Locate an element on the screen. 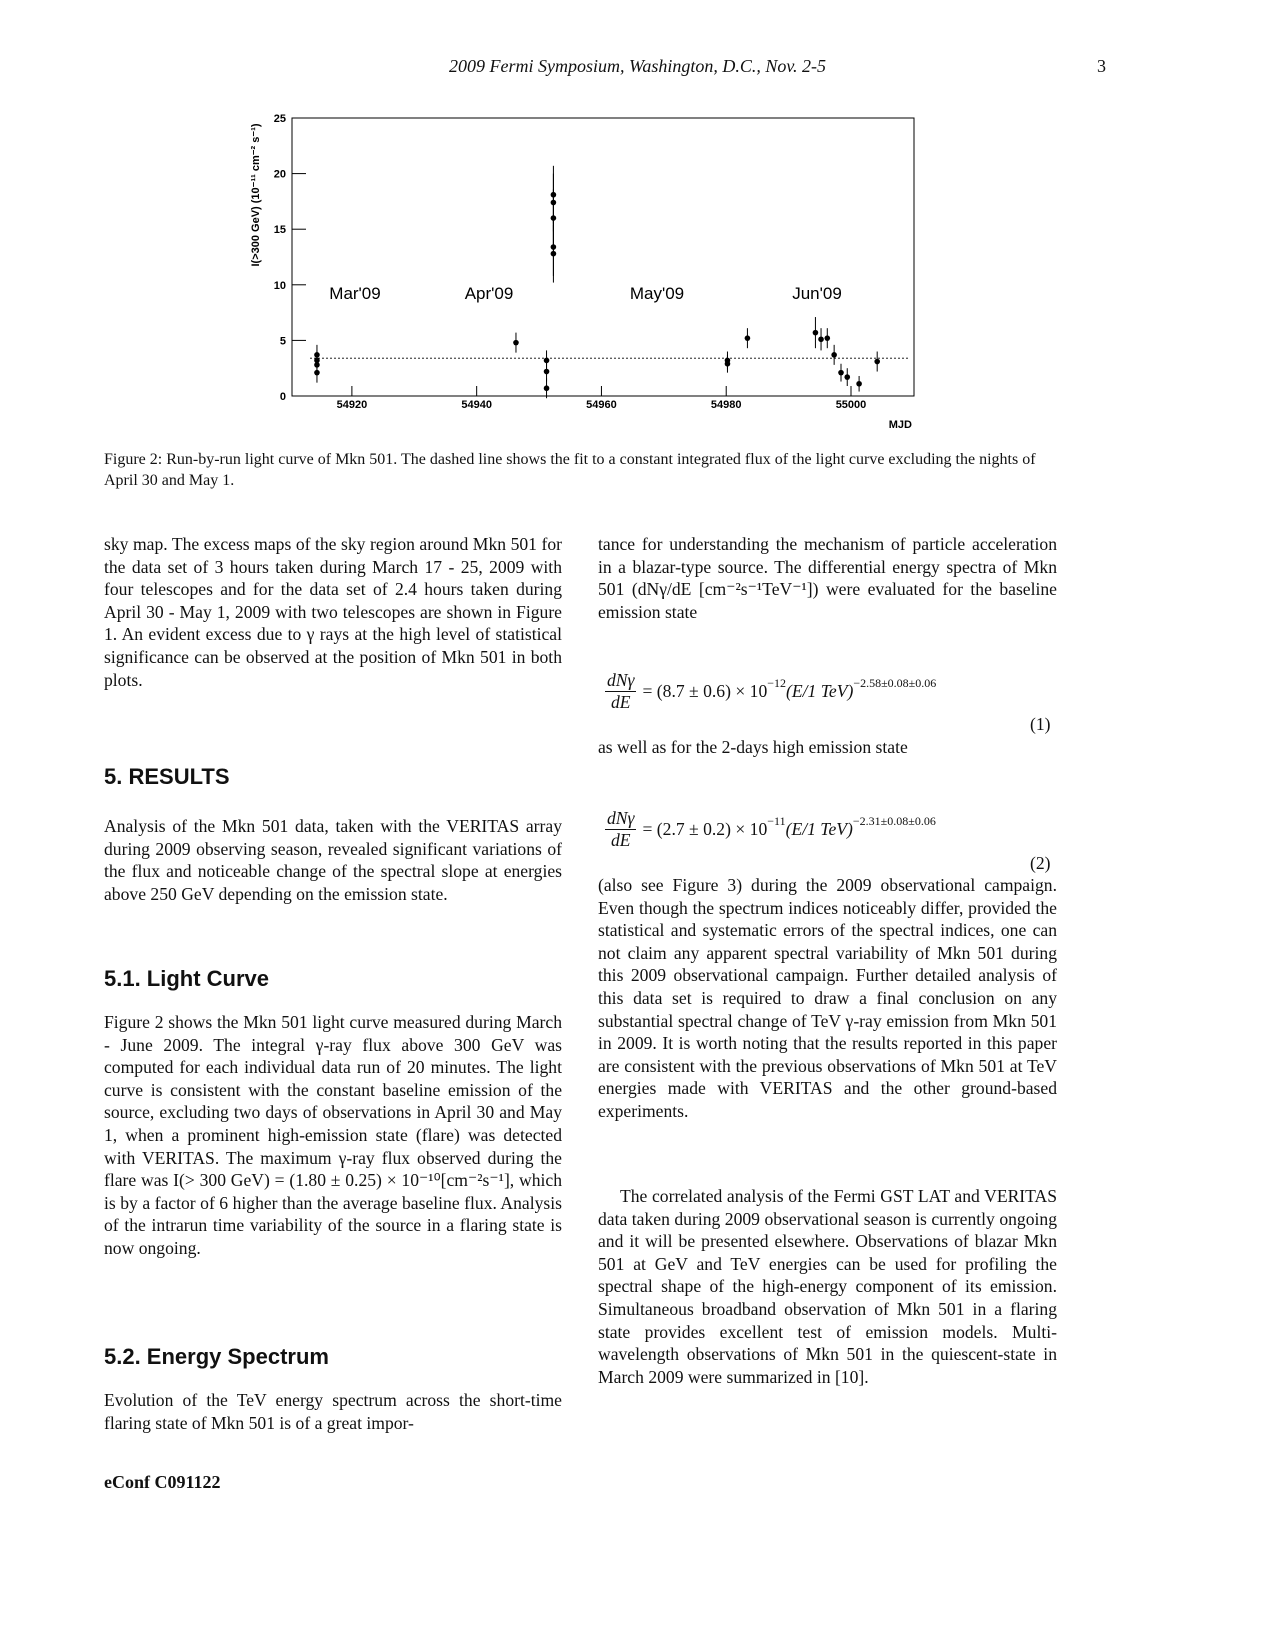 The image size is (1275, 1650). eq-exponent: −11 is located at coordinates (776, 821).